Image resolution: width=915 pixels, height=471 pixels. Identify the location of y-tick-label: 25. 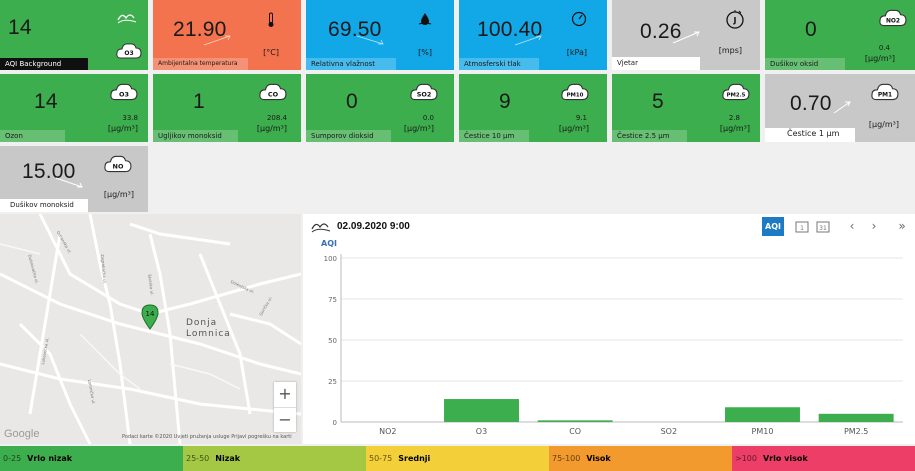
(332, 382).